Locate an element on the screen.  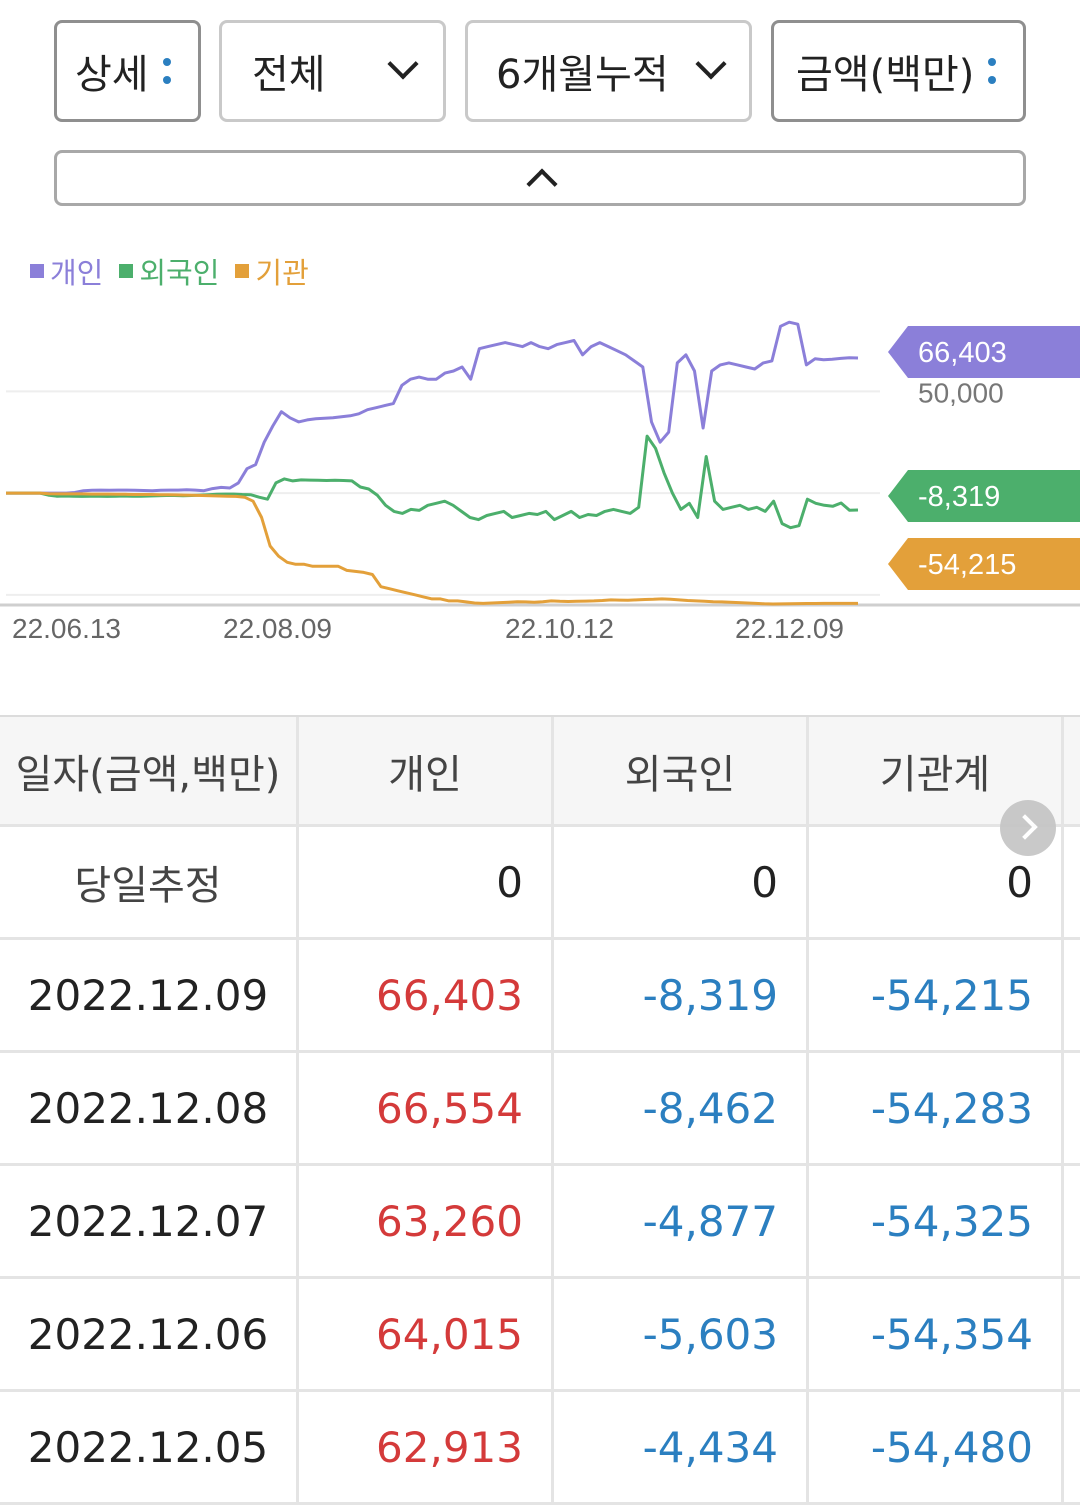
row-foreign: -5,603 is located at coordinates (681, 1334).